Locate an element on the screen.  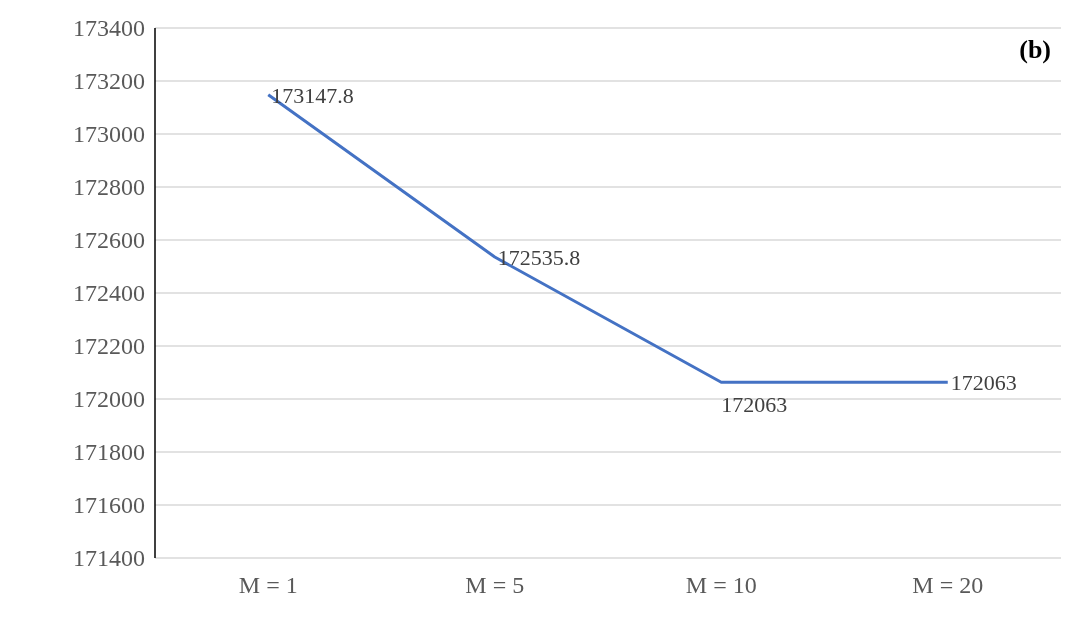
annotation: (b) is located at coordinates (1035, 49).